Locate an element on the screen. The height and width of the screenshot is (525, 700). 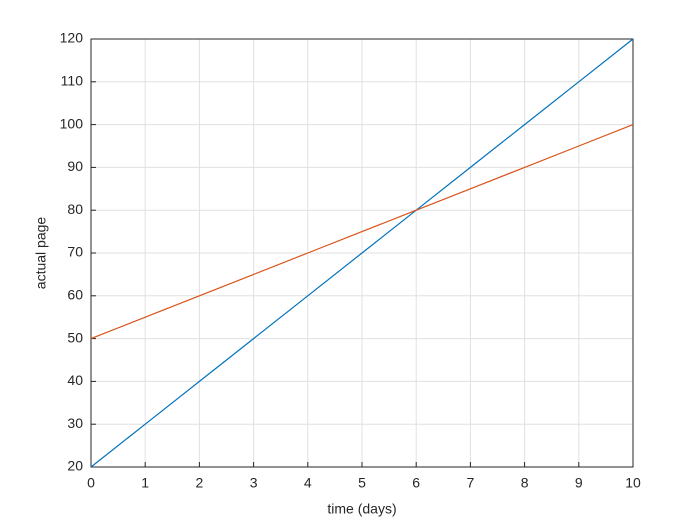
x-tick-label: 9 is located at coordinates (579, 483).